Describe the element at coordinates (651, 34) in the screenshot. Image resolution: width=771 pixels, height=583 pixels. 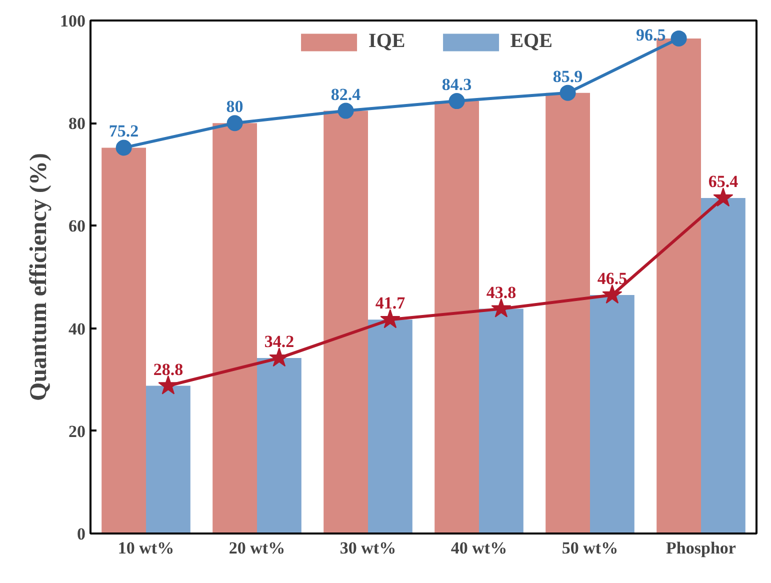
I see `data-label: 96.5` at that location.